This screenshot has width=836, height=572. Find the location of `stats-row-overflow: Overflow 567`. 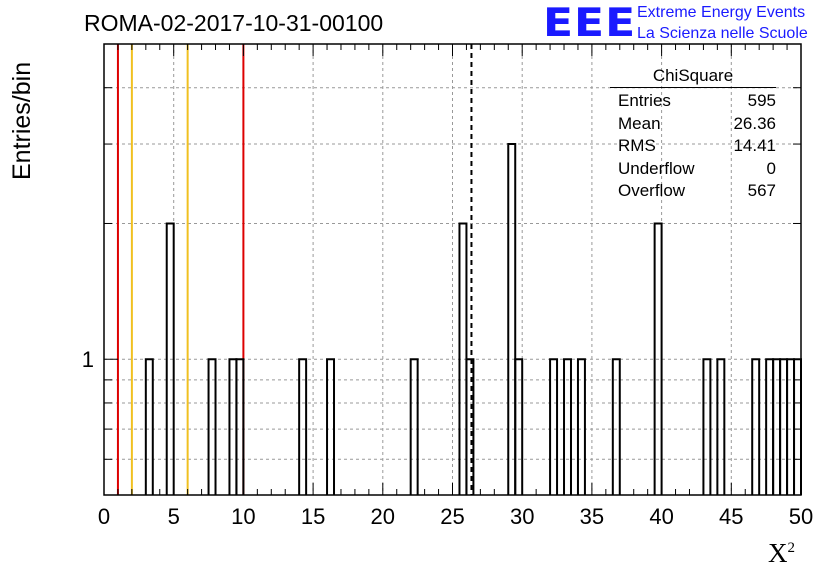

stats-row-overflow: Overflow 567 is located at coordinates (693, 191).